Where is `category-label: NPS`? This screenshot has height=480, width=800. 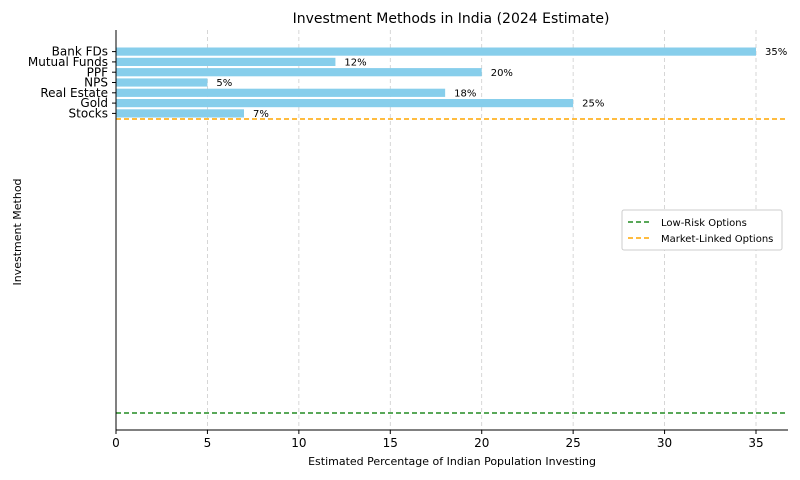
category-label: NPS is located at coordinates (96, 83).